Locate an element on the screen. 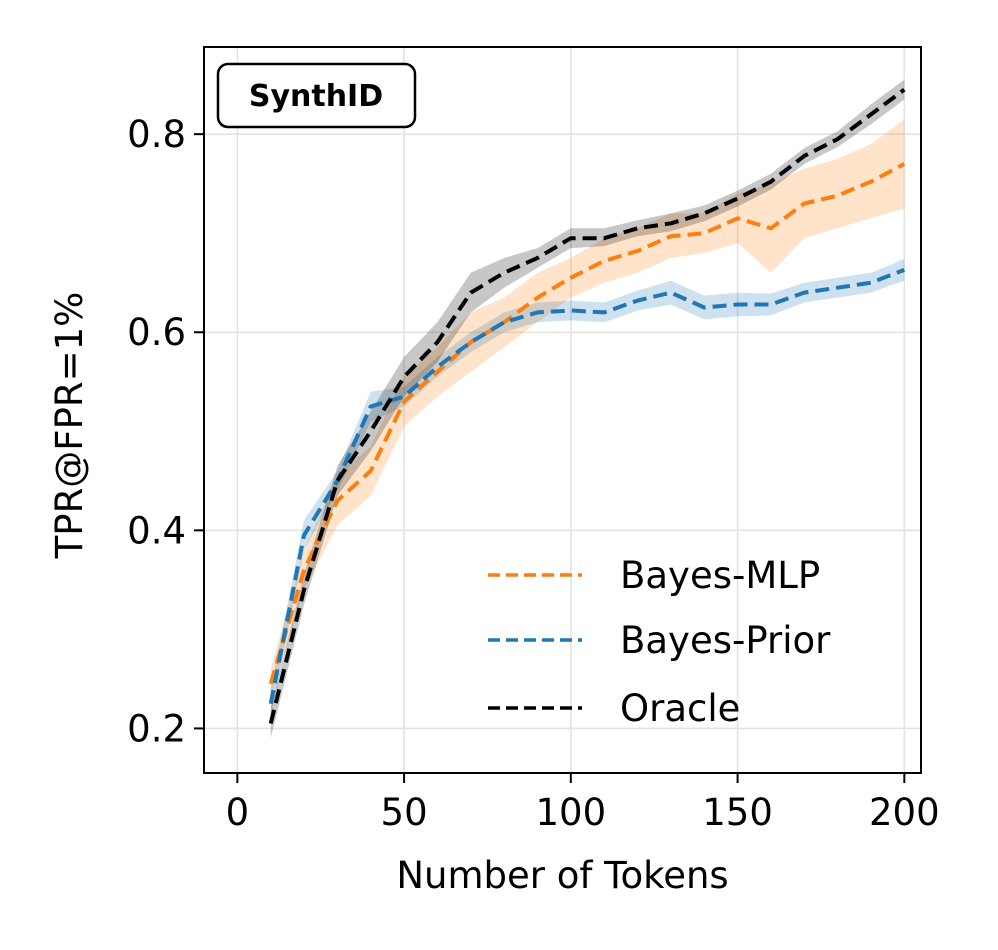 The height and width of the screenshot is (950, 998). legend-label-bayes-mlp: Bayes-MLP is located at coordinates (720, 575).